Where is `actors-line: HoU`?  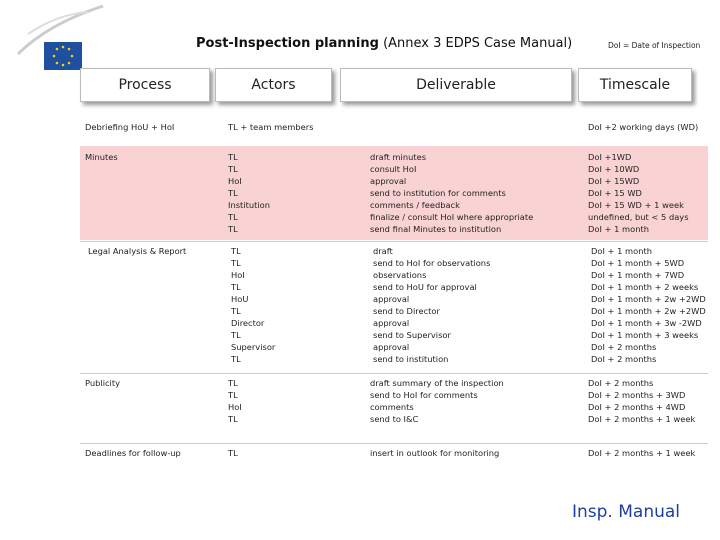 actors-line: HoU is located at coordinates (240, 299).